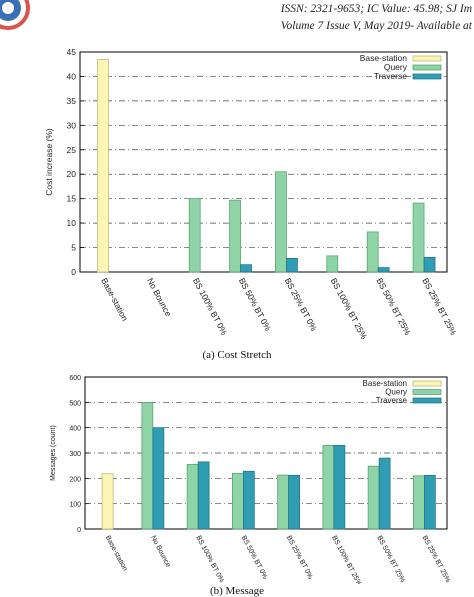 The height and width of the screenshot is (597, 474). Describe the element at coordinates (237, 355) in the screenshot. I see `cost-stretch-caption: (a) Cost Stretch` at that location.